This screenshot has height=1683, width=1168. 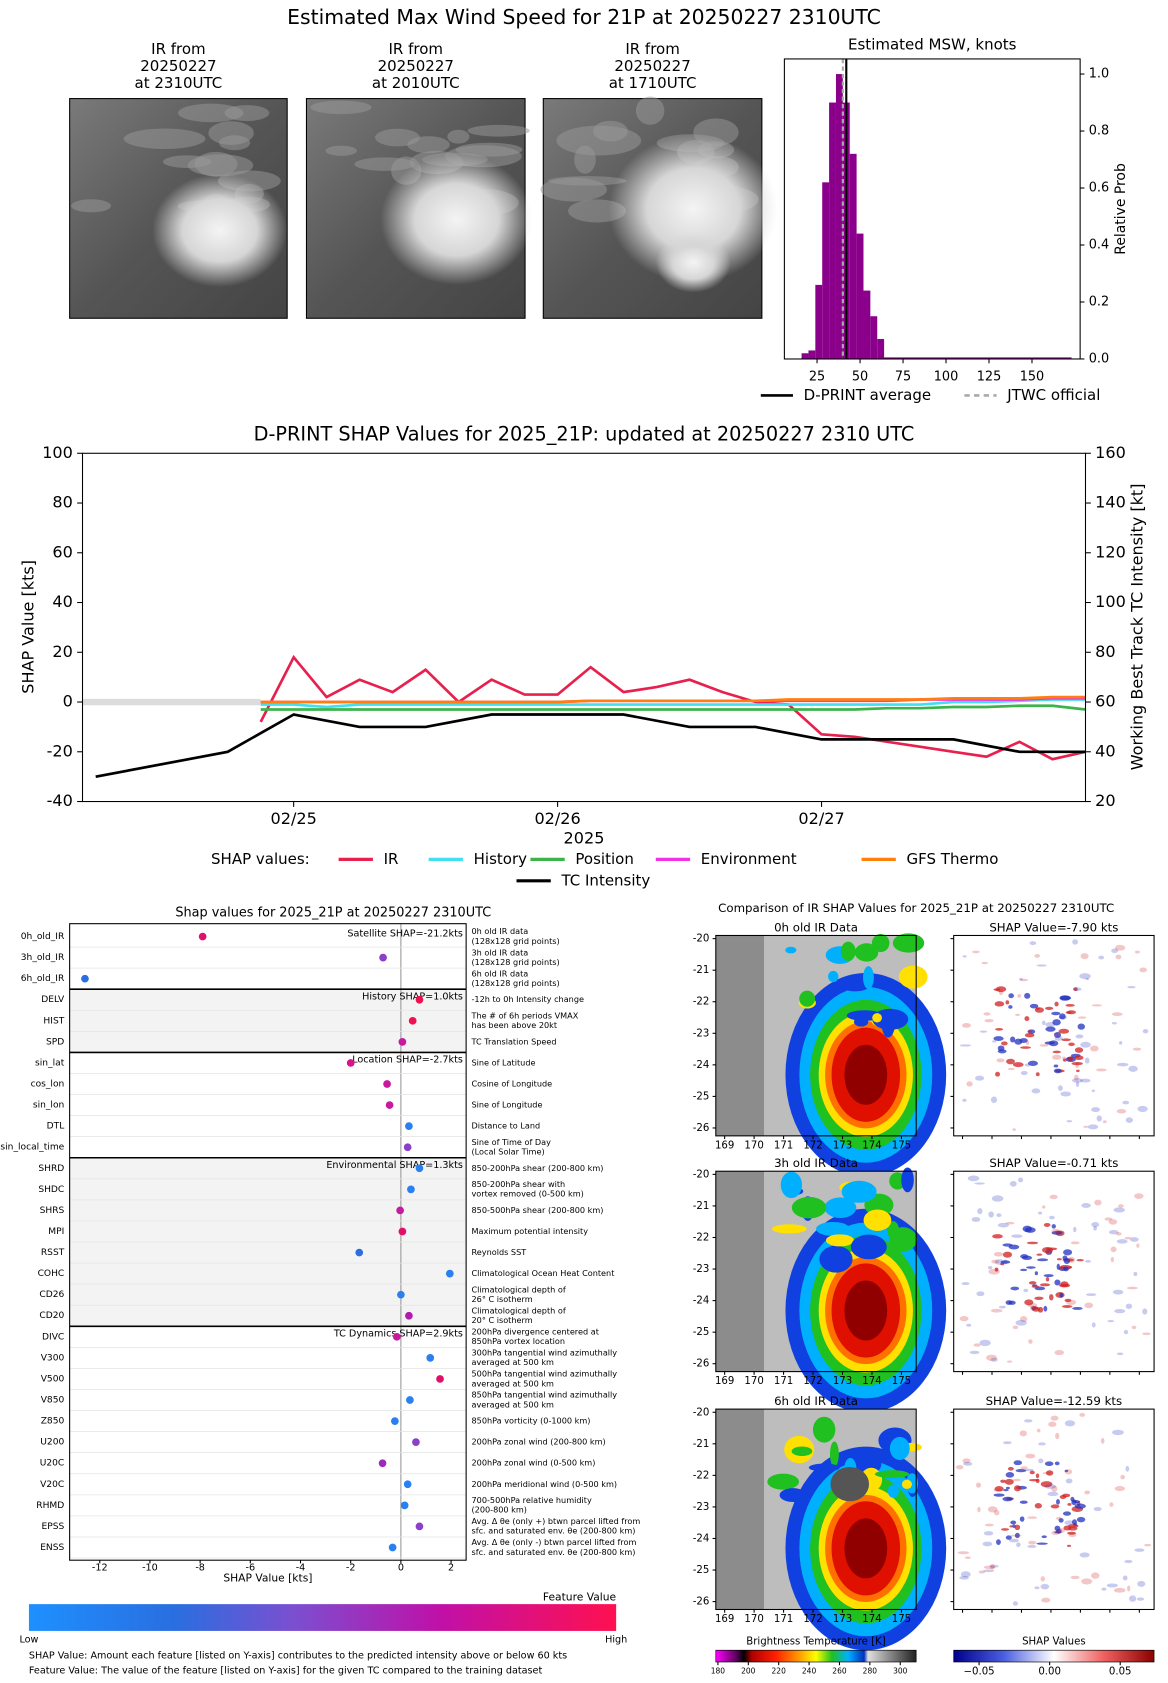 I want to click on x-tick-label: 174, so click(x=871, y=1146).